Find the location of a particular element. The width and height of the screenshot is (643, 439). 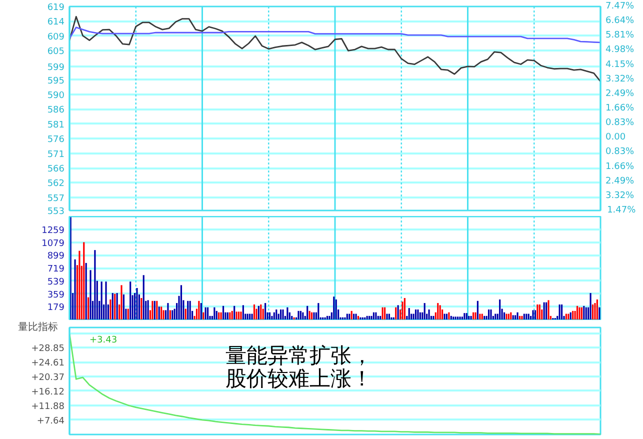

y-tick-label: 614 is located at coordinates (56, 23).